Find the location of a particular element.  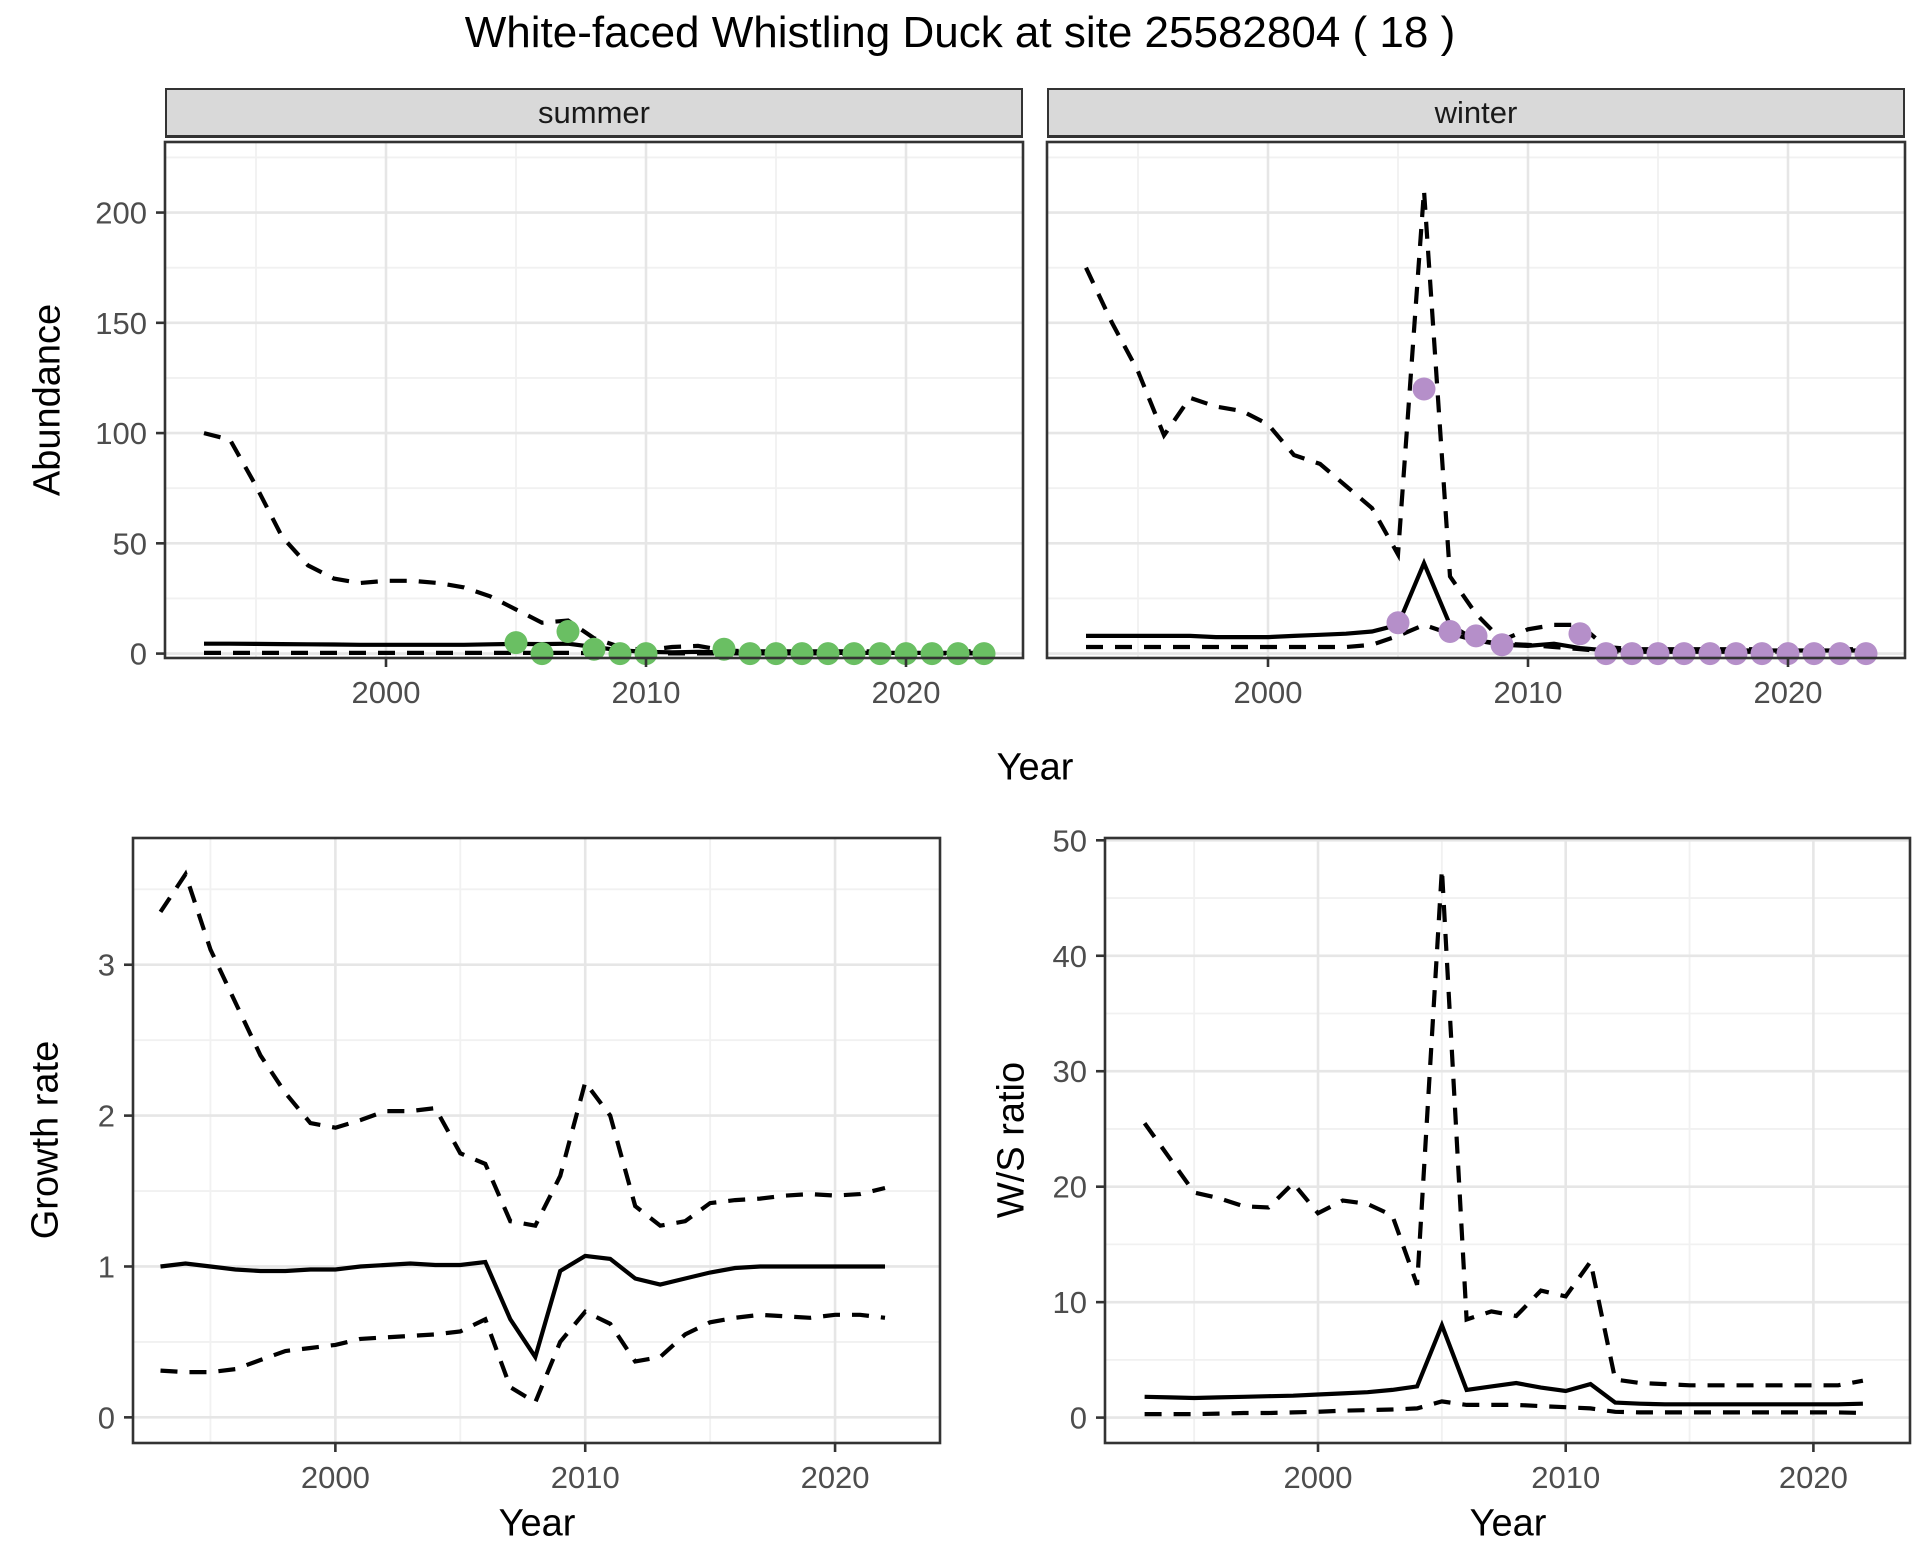

facet-strip-summer: summer is located at coordinates (594, 113).